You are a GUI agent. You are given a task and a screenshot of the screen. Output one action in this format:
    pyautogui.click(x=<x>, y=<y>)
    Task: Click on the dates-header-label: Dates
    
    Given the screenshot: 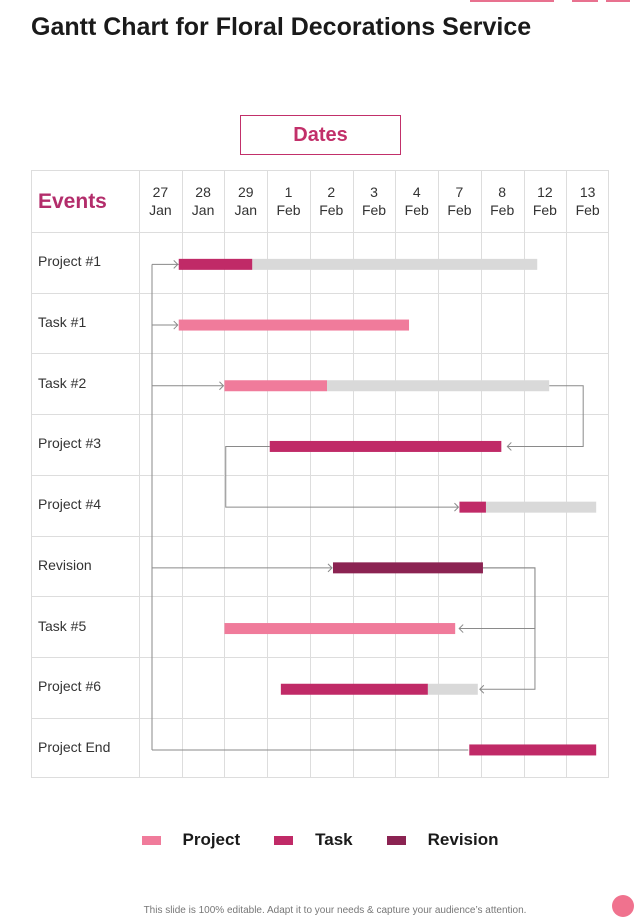 What is the action you would take?
    pyautogui.click(x=320, y=134)
    